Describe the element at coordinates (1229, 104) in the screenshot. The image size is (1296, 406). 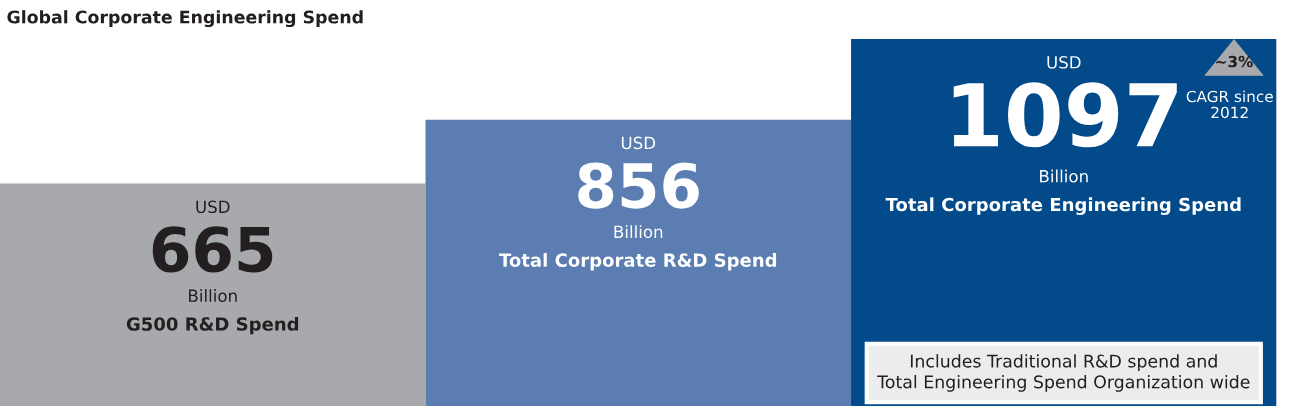
I see `annotation: CAGR since 2012` at that location.